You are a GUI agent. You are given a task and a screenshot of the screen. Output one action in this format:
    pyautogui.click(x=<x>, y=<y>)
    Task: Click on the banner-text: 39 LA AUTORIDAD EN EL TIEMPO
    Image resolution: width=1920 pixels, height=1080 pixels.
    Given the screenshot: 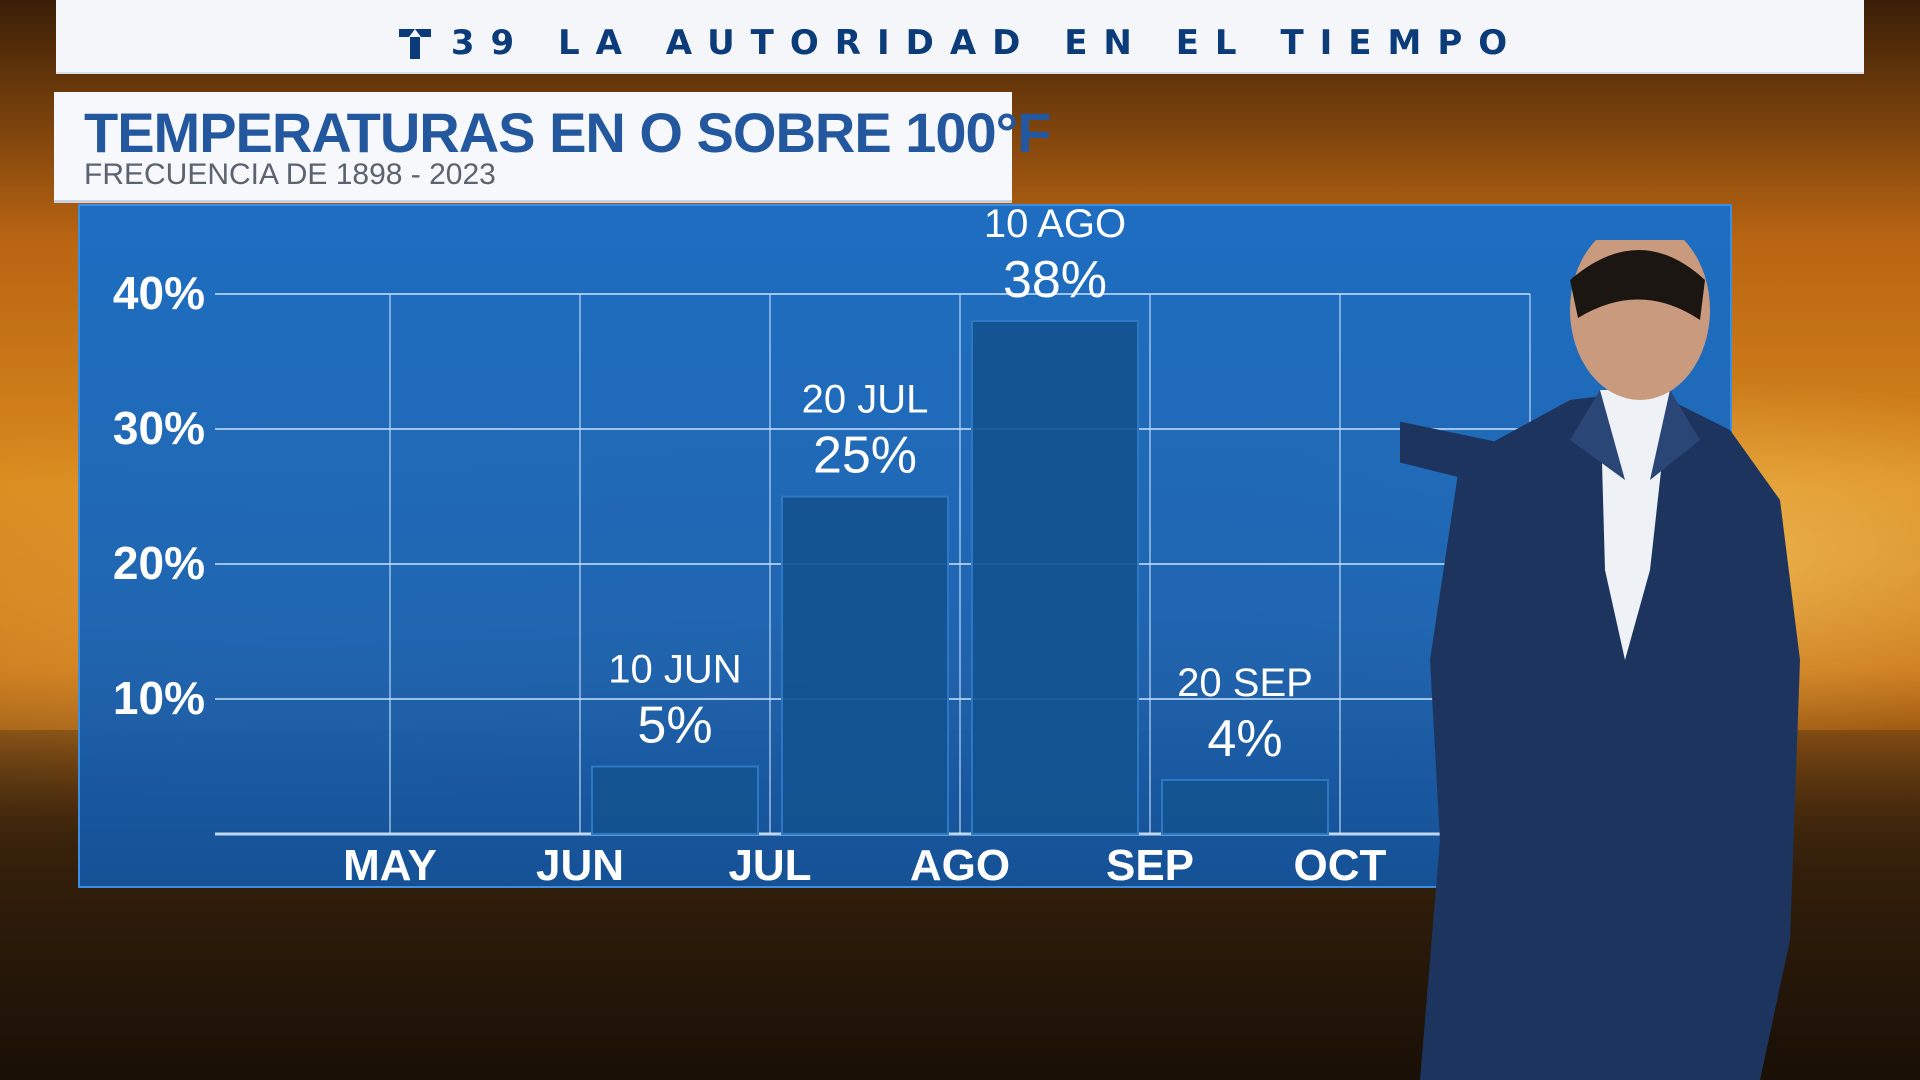 What is the action you would take?
    pyautogui.click(x=987, y=43)
    